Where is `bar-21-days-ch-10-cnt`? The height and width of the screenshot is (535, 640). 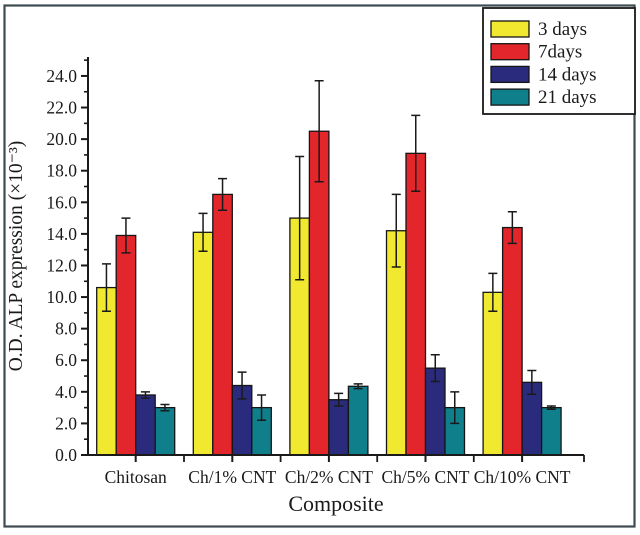
bar-21-days-ch-10-cnt is located at coordinates (551, 431).